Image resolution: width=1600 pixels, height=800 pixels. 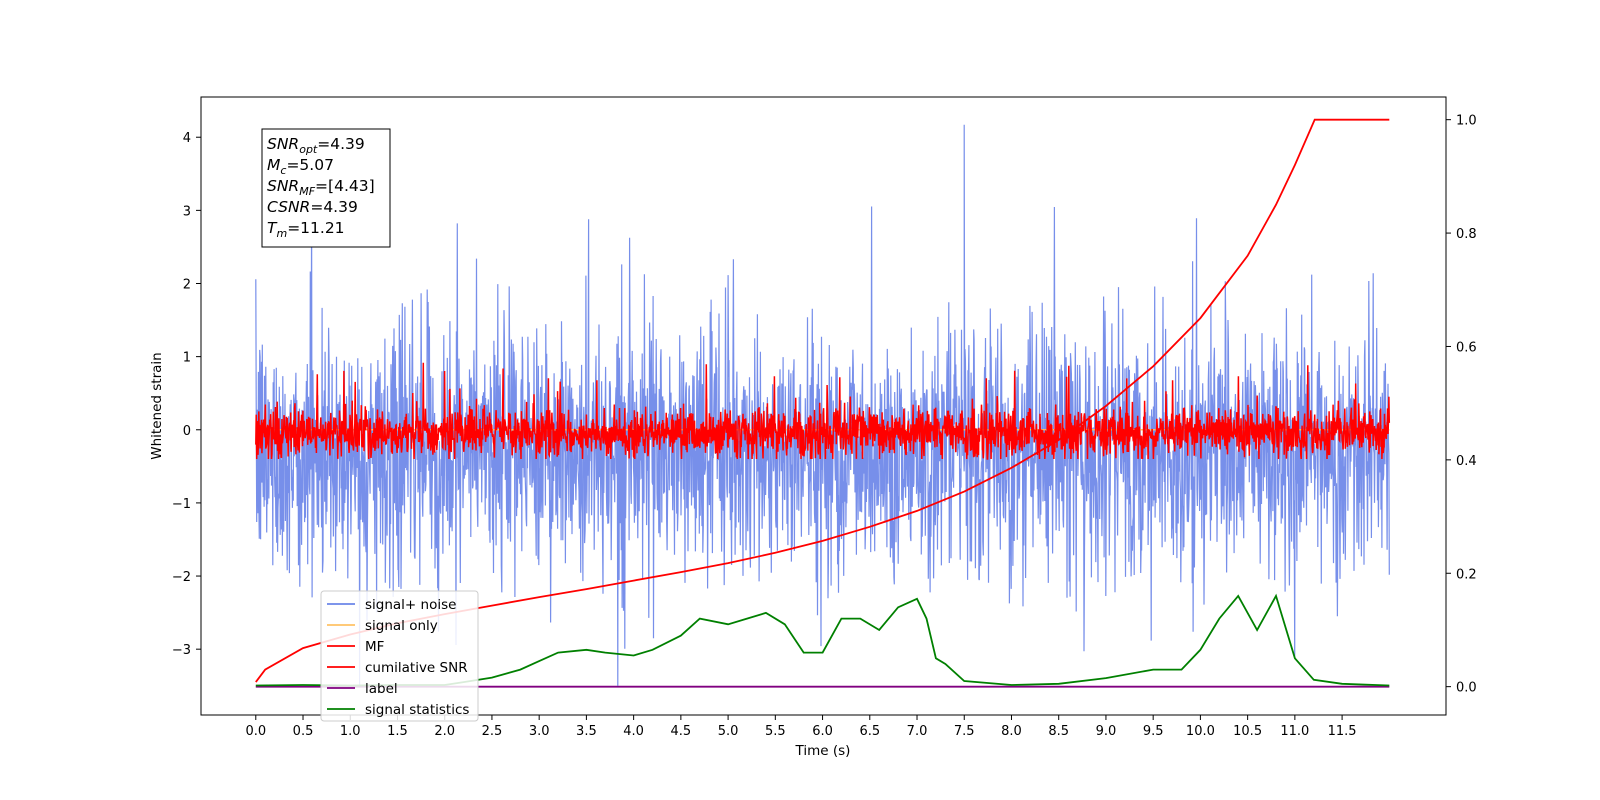 I want to click on legend-label-signal-noise: signal+ noise, so click(x=410, y=605).